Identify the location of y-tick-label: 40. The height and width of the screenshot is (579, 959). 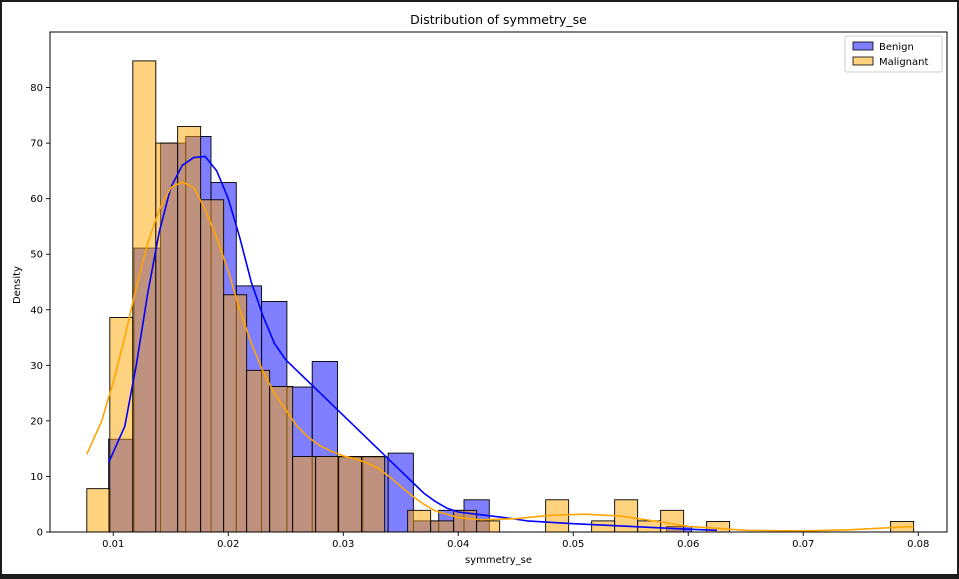
(36, 310).